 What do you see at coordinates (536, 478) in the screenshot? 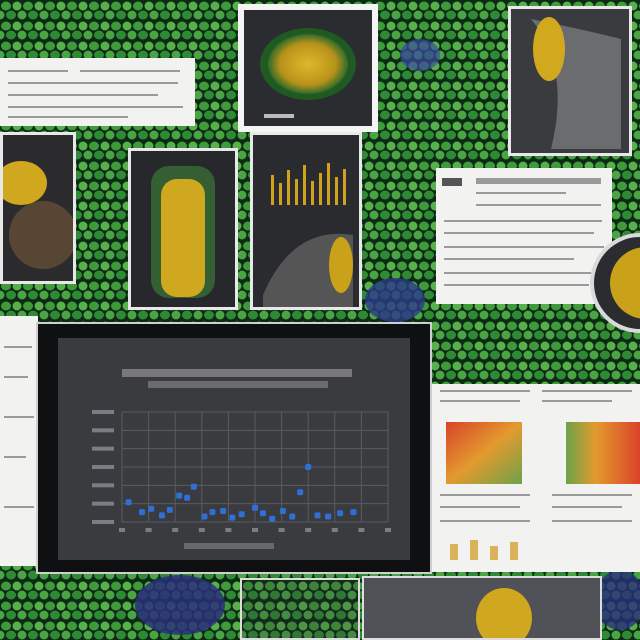
I see `heatmap-document` at bounding box center [536, 478].